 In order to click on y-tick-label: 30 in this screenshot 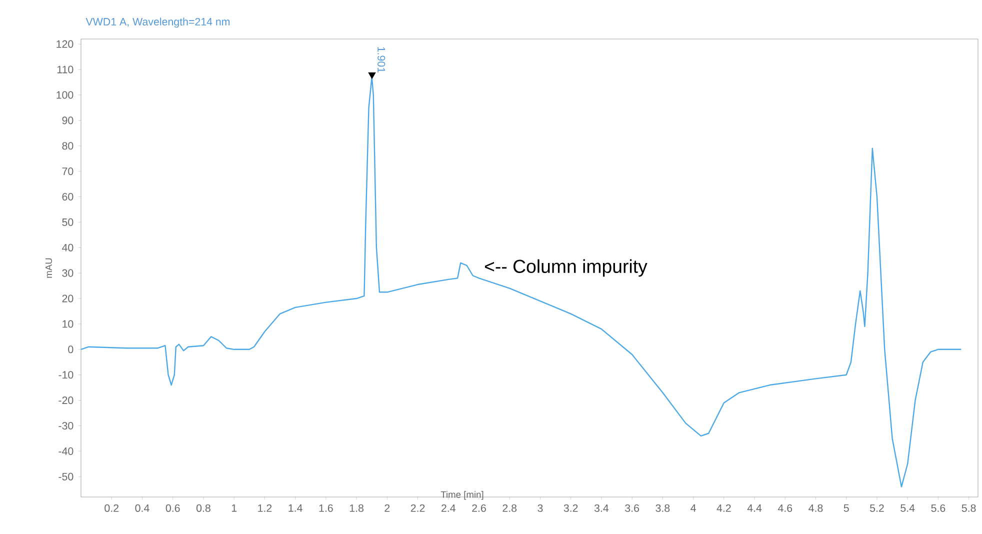, I will do `click(68, 273)`.